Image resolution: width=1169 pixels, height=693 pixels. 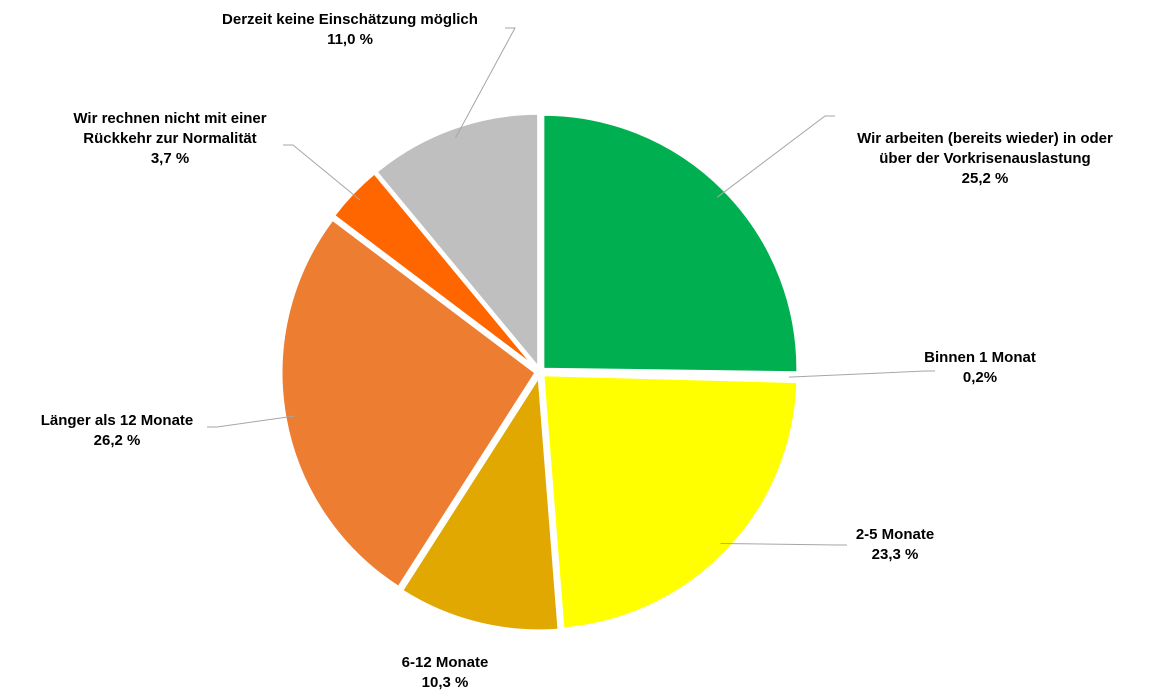 I want to click on slice-label-2-5-monate: 2-5 Monate 23,3 %, so click(x=895, y=544).